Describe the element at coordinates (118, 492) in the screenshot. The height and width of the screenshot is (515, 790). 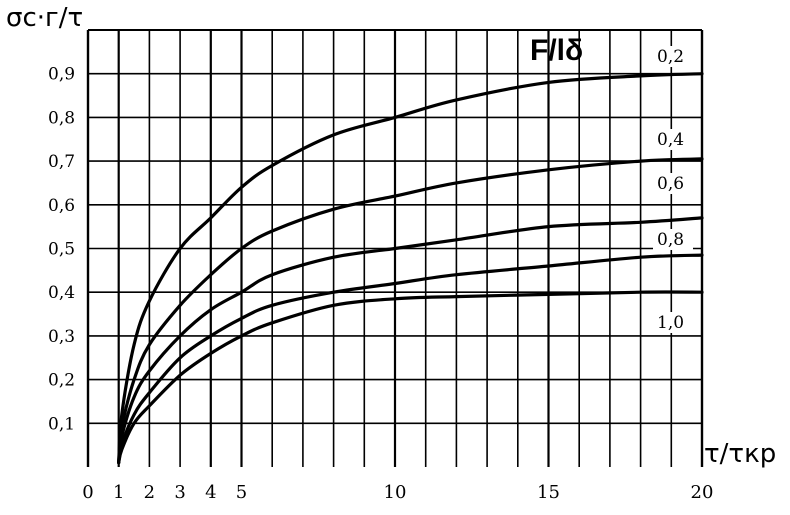
I see `x-tick-label: 1` at that location.